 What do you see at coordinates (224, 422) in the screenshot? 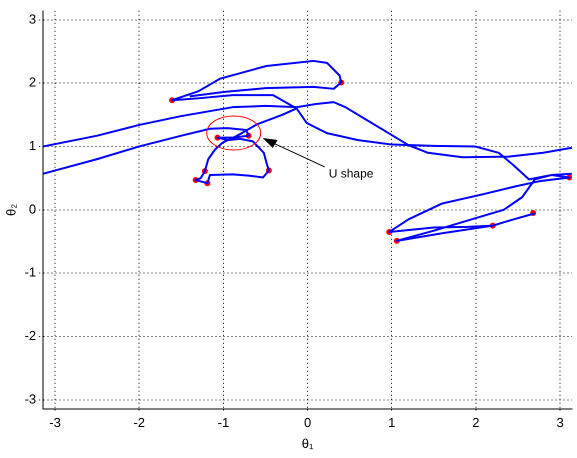
I see `x-tick-label: -1` at bounding box center [224, 422].